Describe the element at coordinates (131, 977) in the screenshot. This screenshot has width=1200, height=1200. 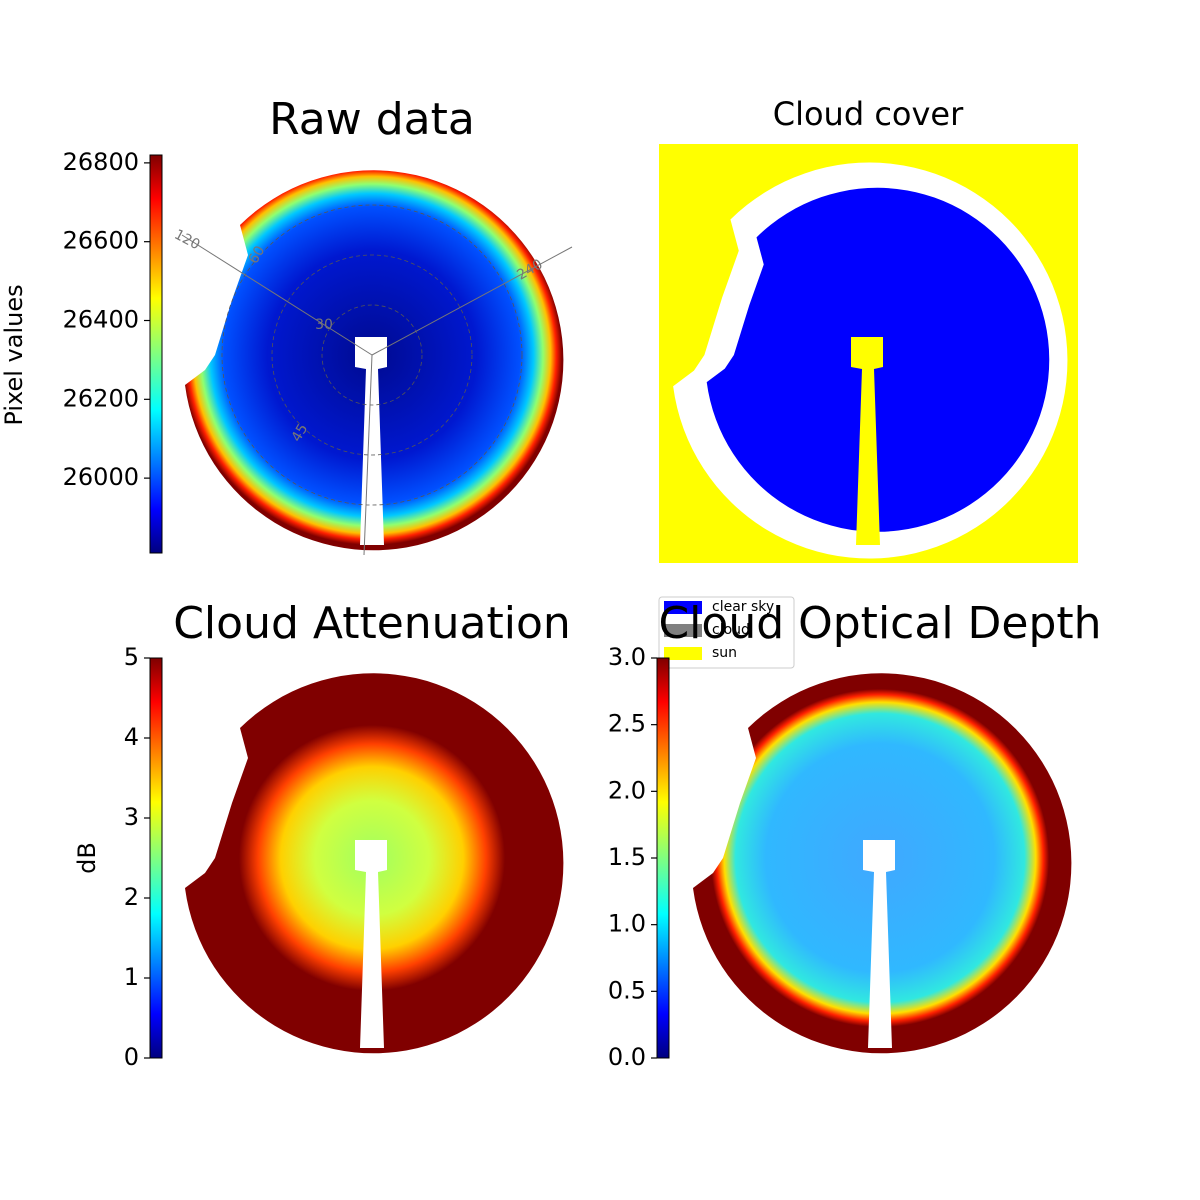
I see `colorbar-tick-label: 1` at that location.